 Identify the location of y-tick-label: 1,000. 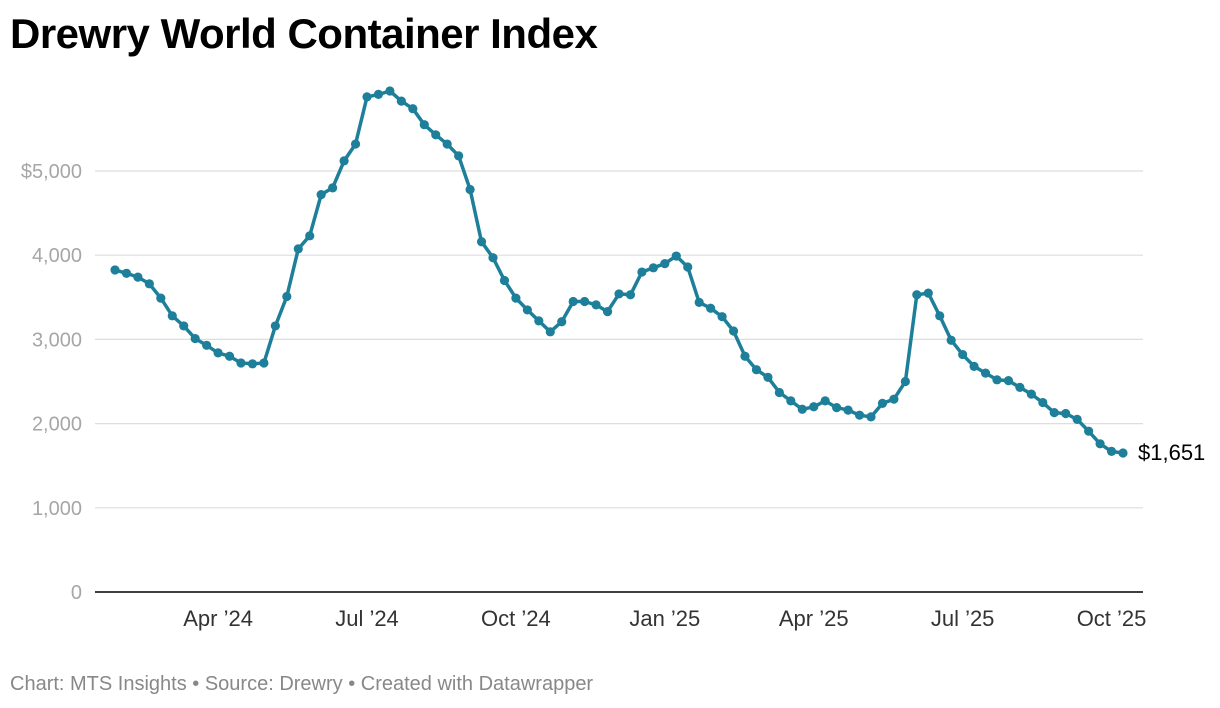
(57, 509).